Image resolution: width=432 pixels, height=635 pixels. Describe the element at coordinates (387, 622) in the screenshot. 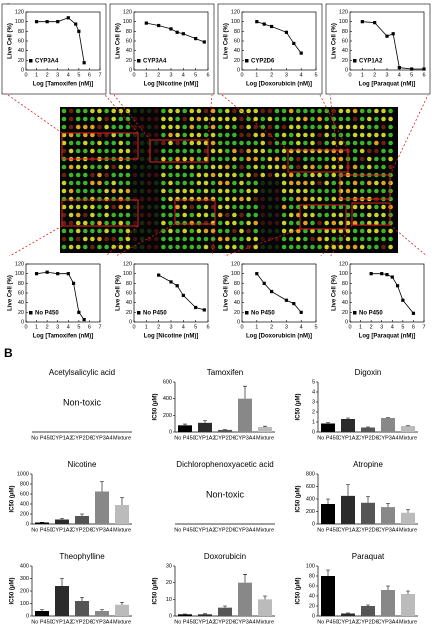

I see `x-tick-label: CYP3A4` at that location.